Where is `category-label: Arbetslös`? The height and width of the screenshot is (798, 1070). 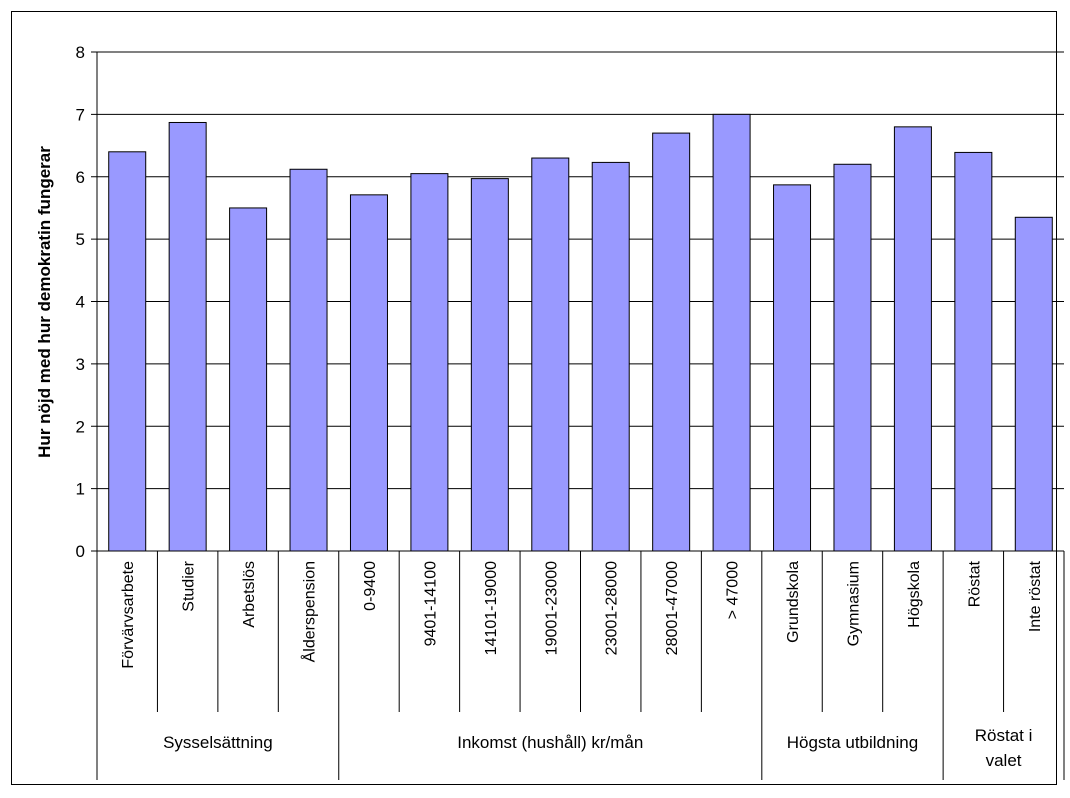
category-label: Arbetslös is located at coordinates (249, 594).